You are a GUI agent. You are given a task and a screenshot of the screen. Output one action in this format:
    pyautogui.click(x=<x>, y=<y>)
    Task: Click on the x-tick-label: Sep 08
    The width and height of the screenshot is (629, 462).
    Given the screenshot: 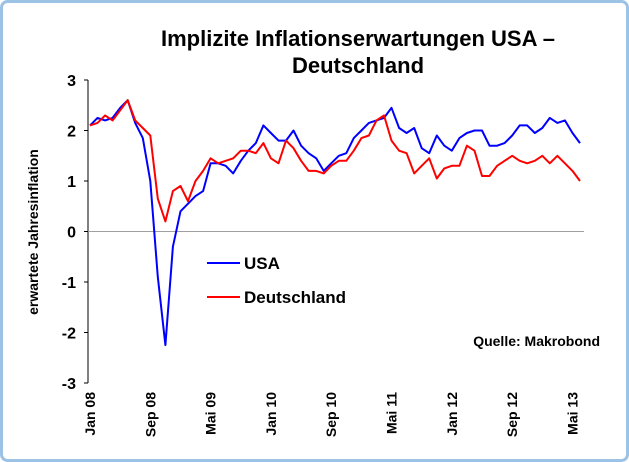 What is the action you would take?
    pyautogui.click(x=150, y=414)
    